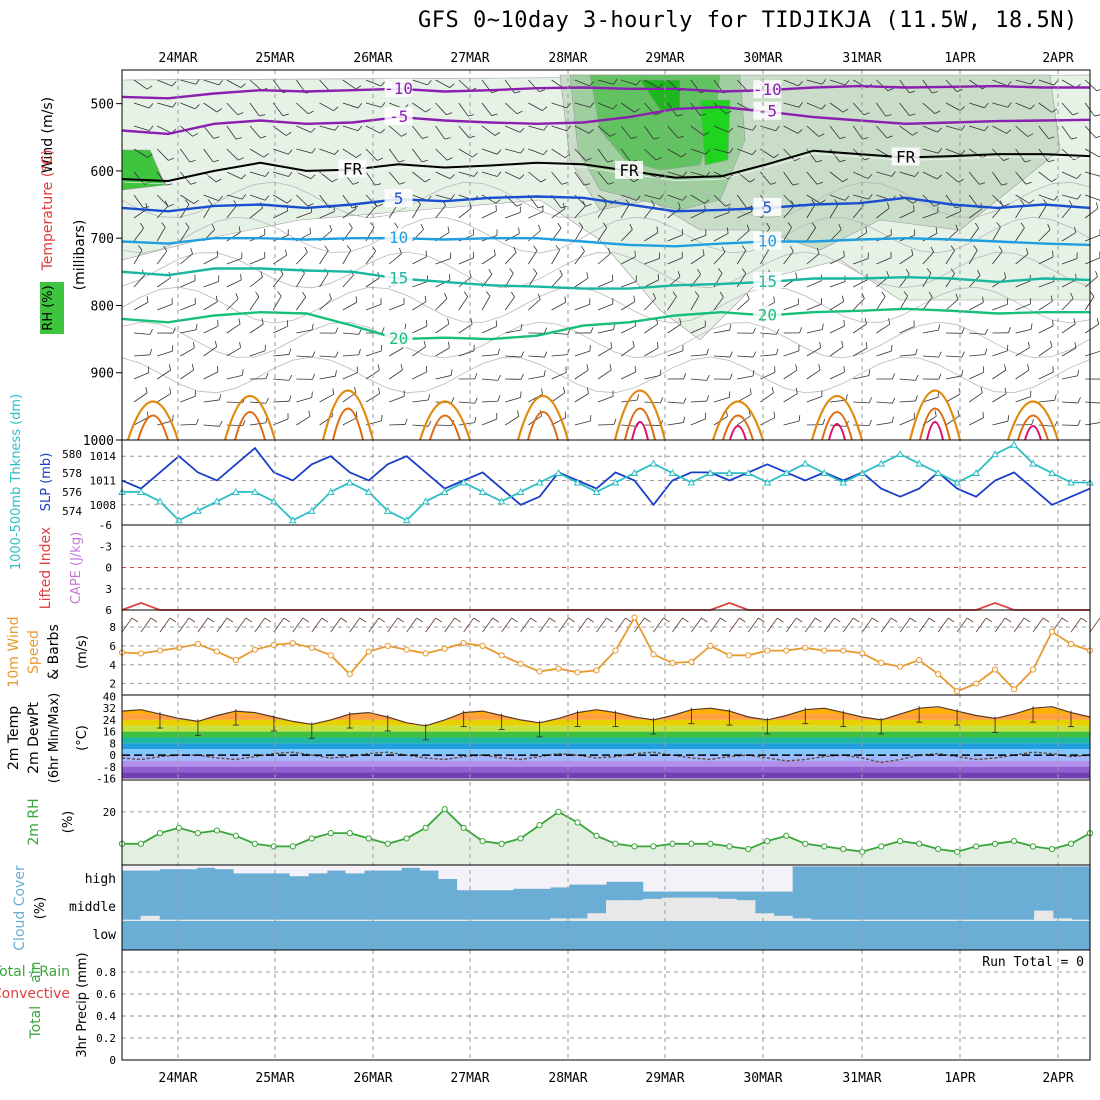 The image size is (1100, 1100). What do you see at coordinates (82, 652) in the screenshot?
I see `ylabel-wind-units: (m/s)` at bounding box center [82, 652].